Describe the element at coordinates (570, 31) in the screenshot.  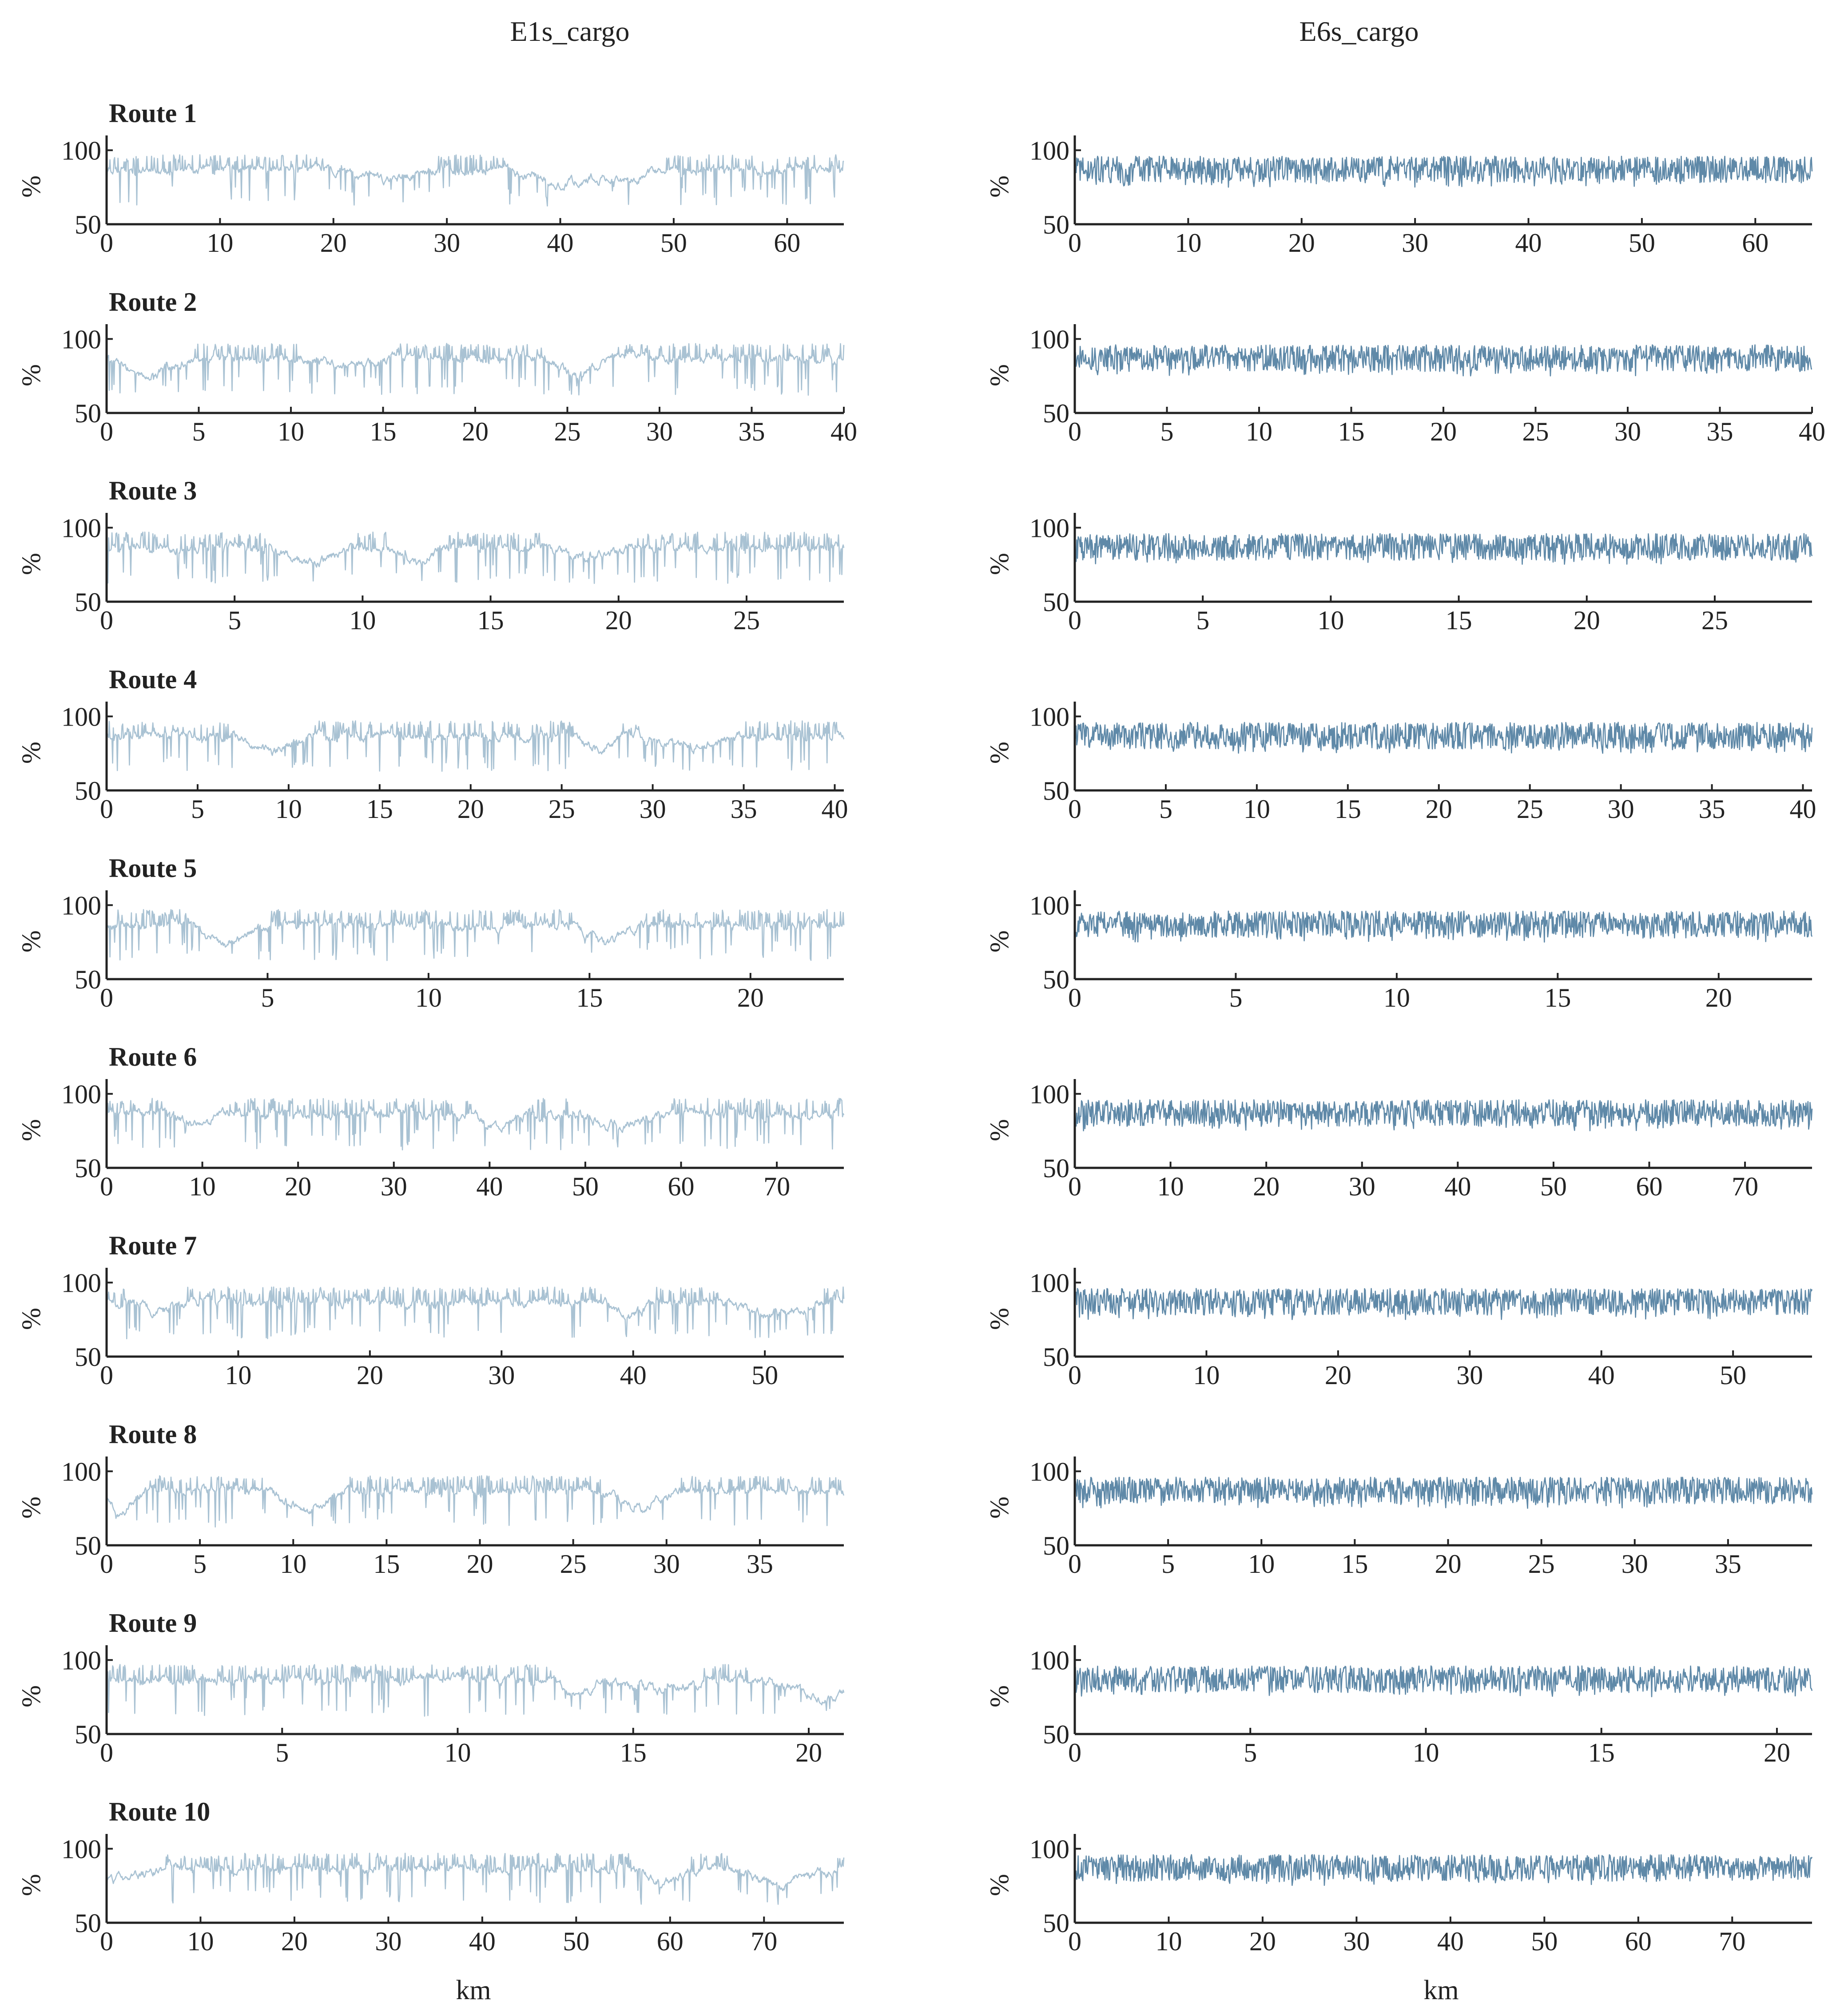
I see `column-title-e1s: E1s_cargo` at that location.